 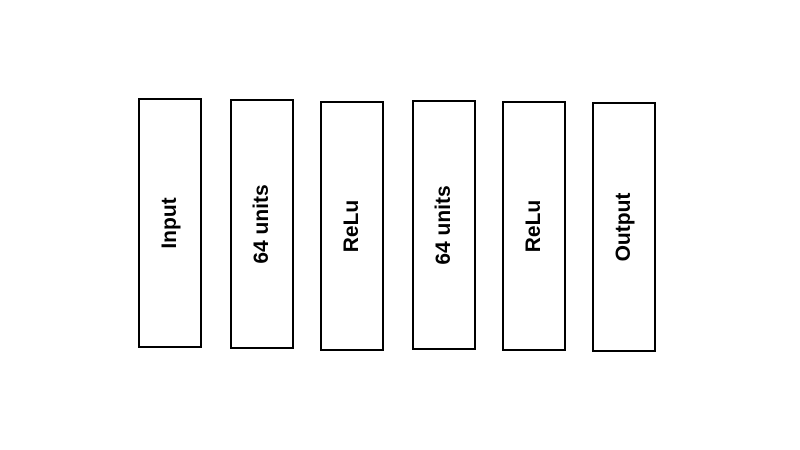 I want to click on layer-dense-2: 64 units, so click(x=444, y=225).